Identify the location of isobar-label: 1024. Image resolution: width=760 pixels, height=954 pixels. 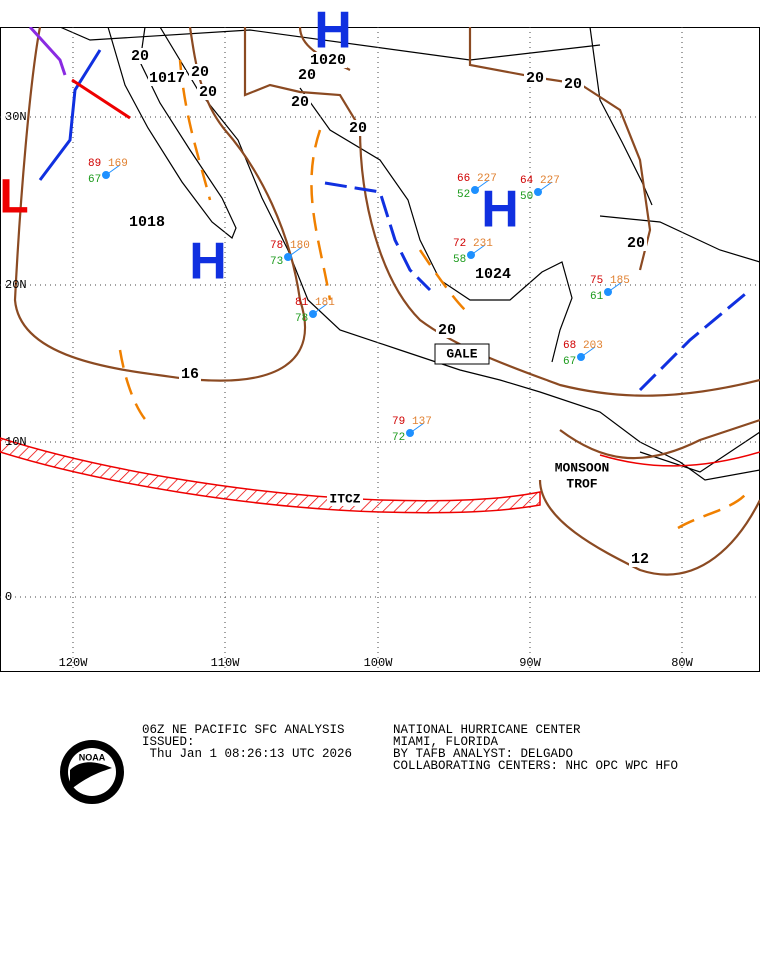
(493, 274).